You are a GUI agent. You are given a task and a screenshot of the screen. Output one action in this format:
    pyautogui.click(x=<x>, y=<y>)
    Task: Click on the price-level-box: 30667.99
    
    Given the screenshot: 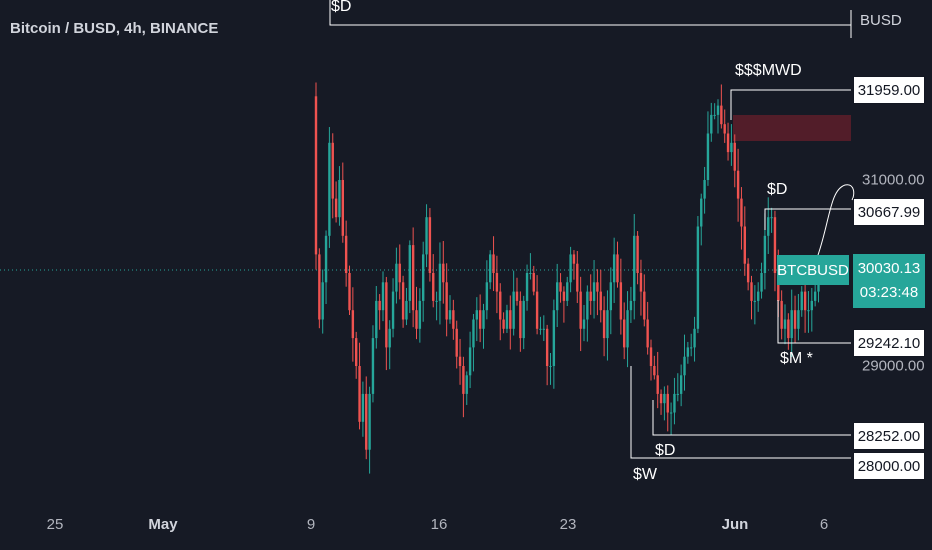 What is the action you would take?
    pyautogui.click(x=889, y=212)
    